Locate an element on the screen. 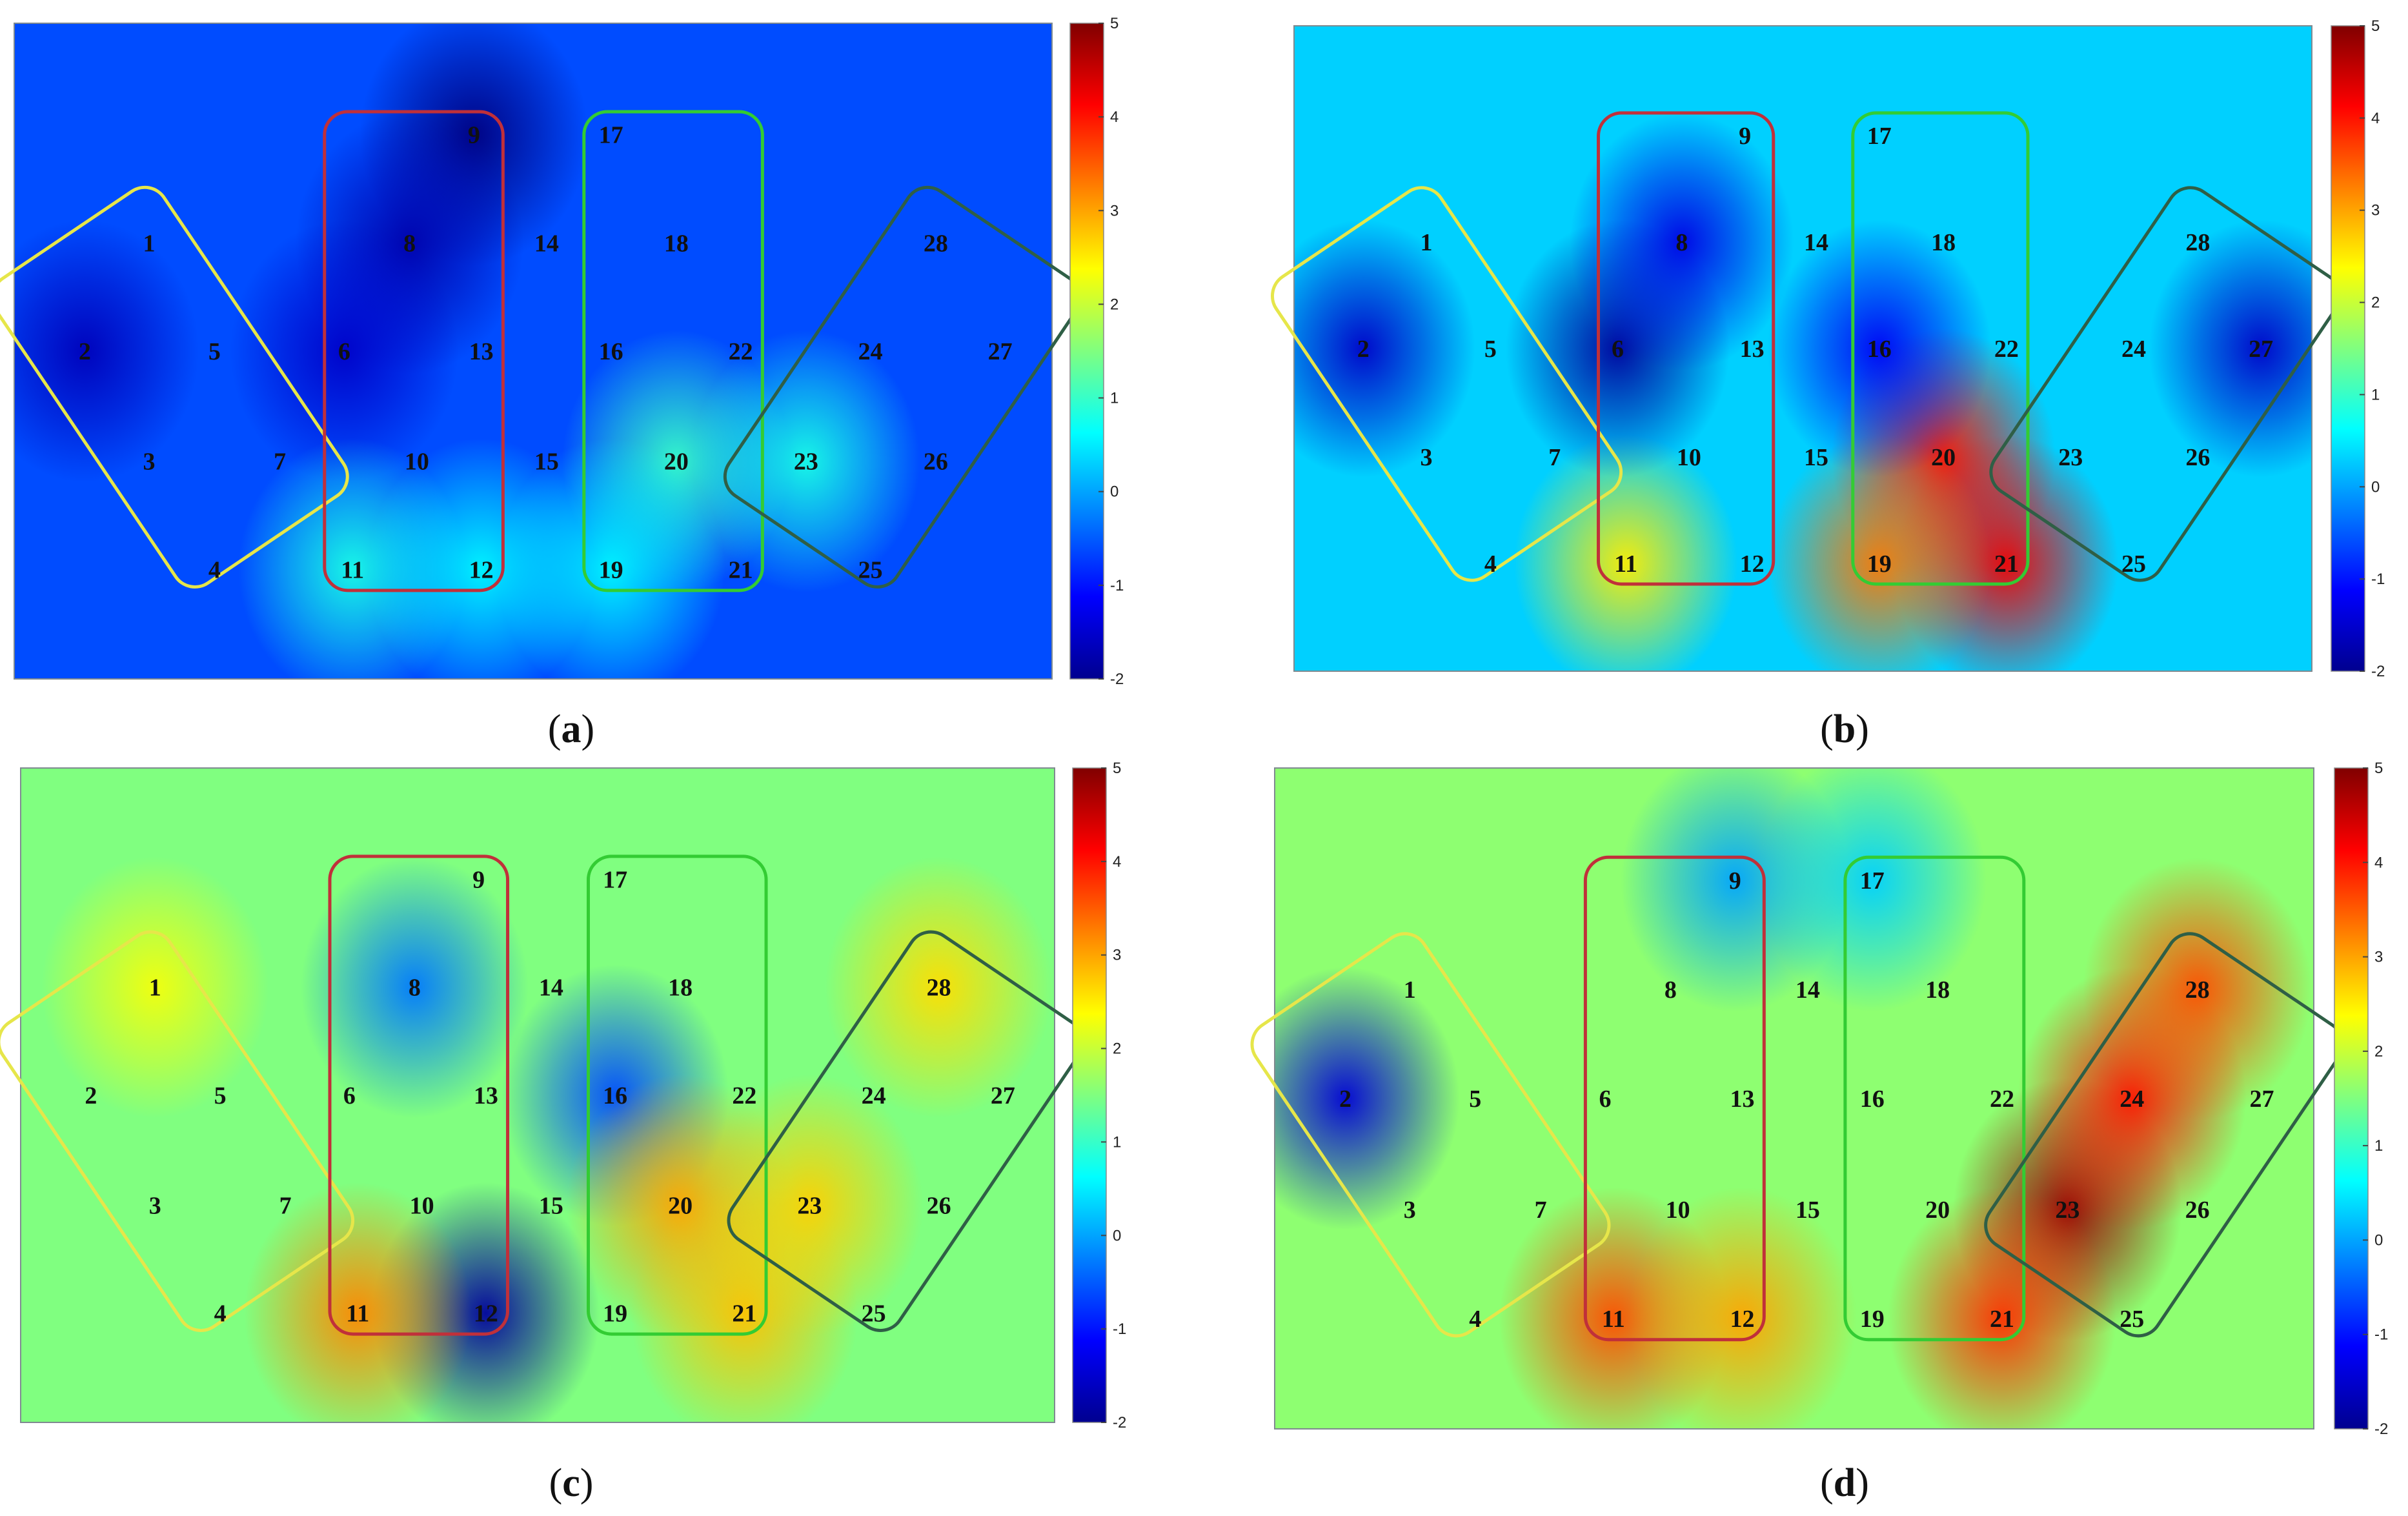 The height and width of the screenshot is (1516, 2408). electrode-label-10: 10 is located at coordinates (1689, 457).